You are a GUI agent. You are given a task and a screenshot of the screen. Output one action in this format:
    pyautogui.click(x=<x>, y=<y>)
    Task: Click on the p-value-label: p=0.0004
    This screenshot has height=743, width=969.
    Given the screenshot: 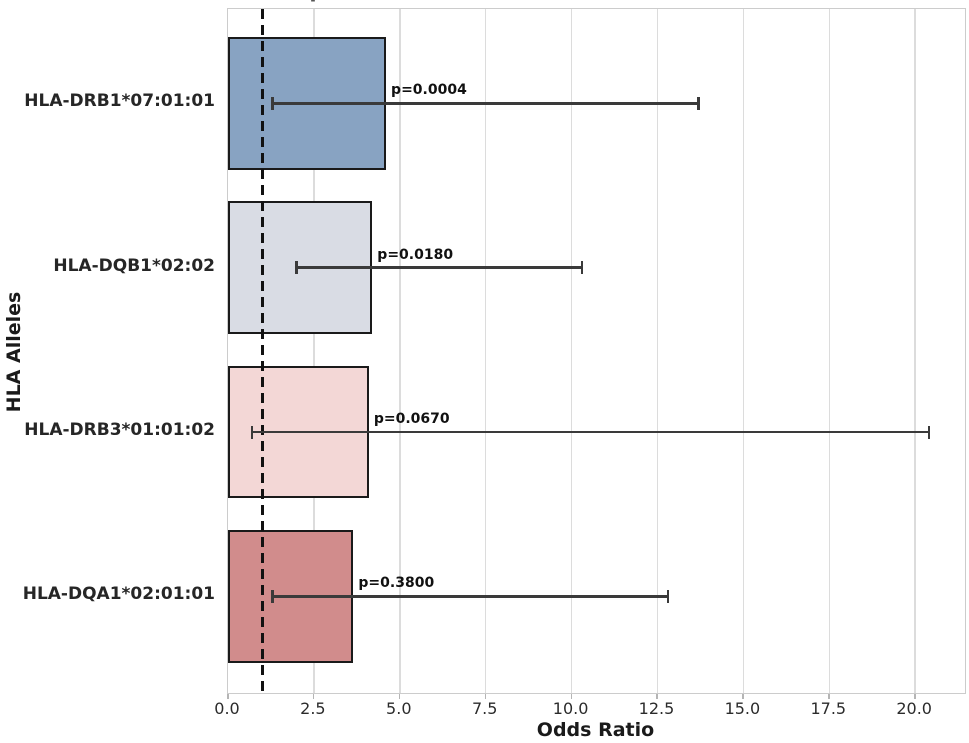 What is the action you would take?
    pyautogui.click(x=429, y=90)
    